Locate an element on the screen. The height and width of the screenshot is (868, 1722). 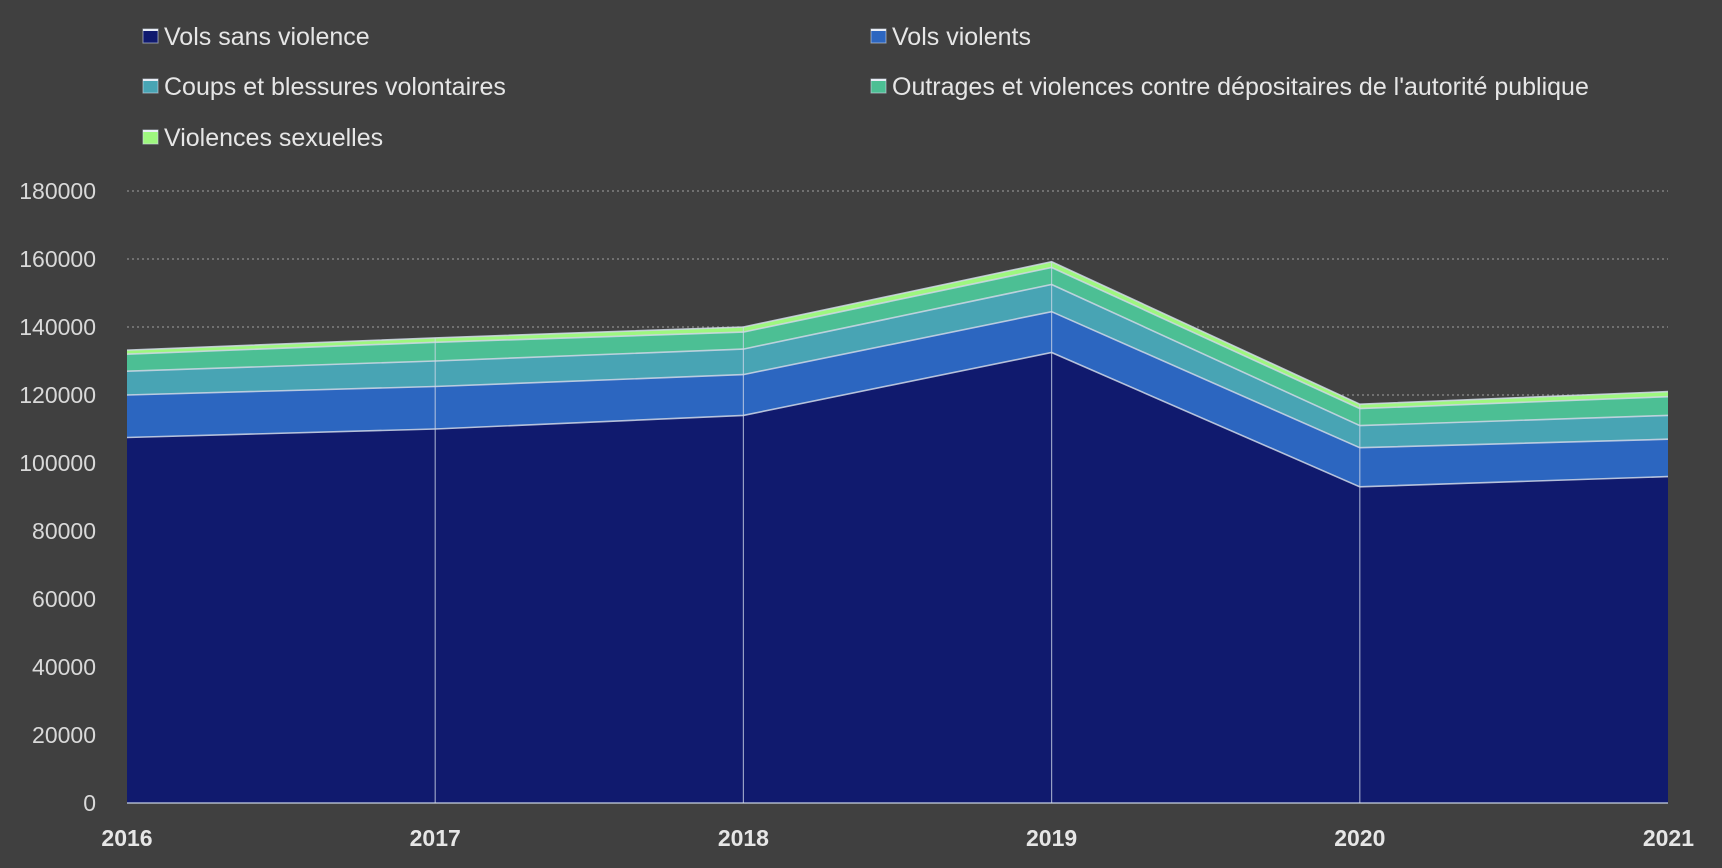
x-tick-label: 2021 is located at coordinates (1668, 838).